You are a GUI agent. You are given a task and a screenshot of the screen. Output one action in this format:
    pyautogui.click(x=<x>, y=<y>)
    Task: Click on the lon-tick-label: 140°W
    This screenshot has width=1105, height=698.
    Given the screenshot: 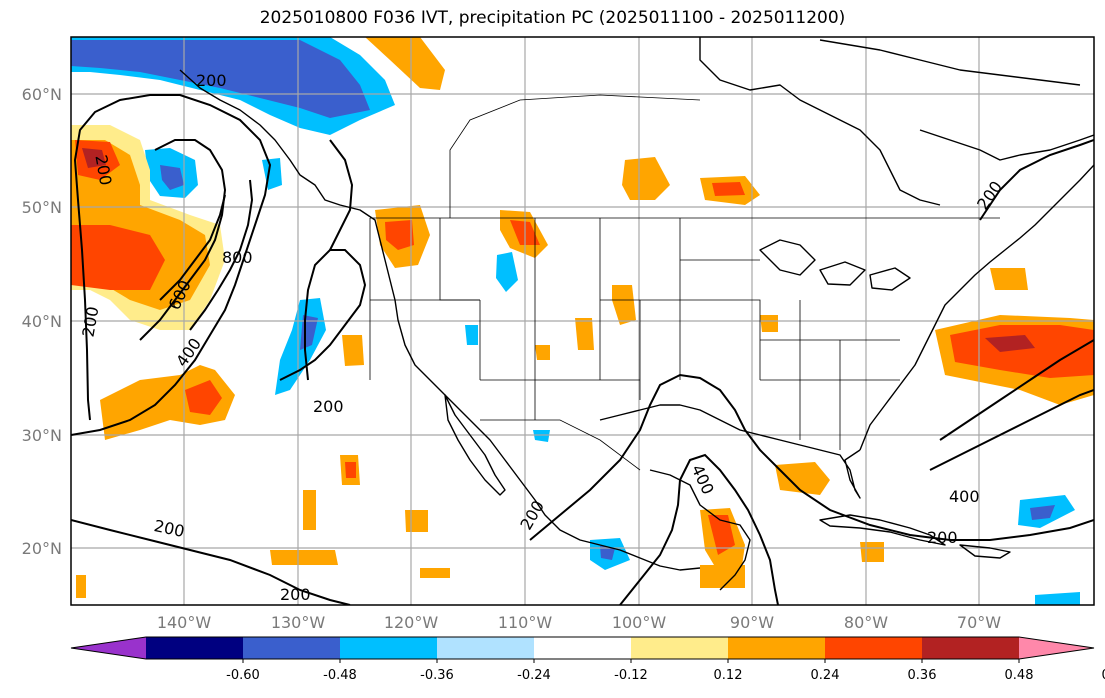 What is the action you would take?
    pyautogui.click(x=184, y=622)
    